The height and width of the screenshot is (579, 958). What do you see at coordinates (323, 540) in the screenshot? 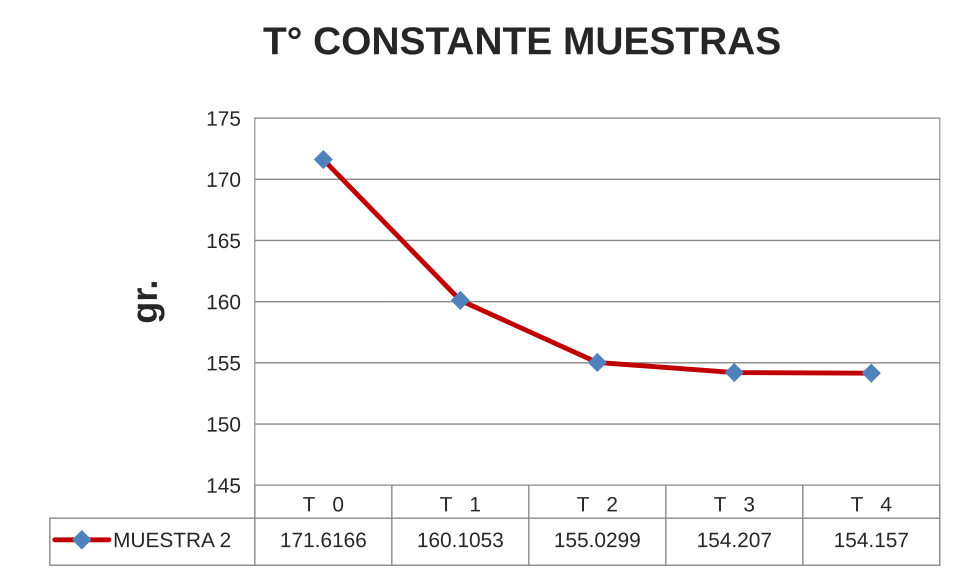
I see `data-label: 171.6166` at bounding box center [323, 540].